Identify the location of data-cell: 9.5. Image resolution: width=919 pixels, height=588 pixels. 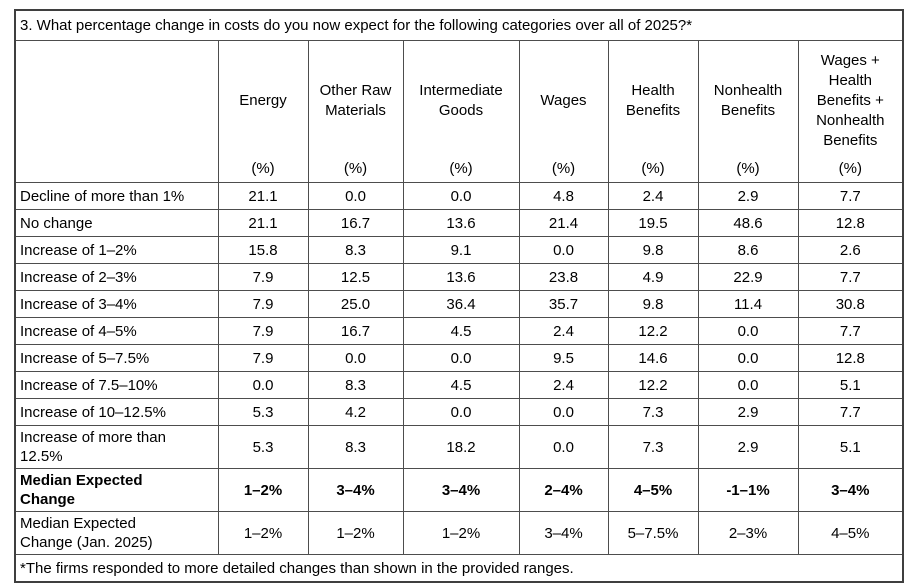
(563, 358).